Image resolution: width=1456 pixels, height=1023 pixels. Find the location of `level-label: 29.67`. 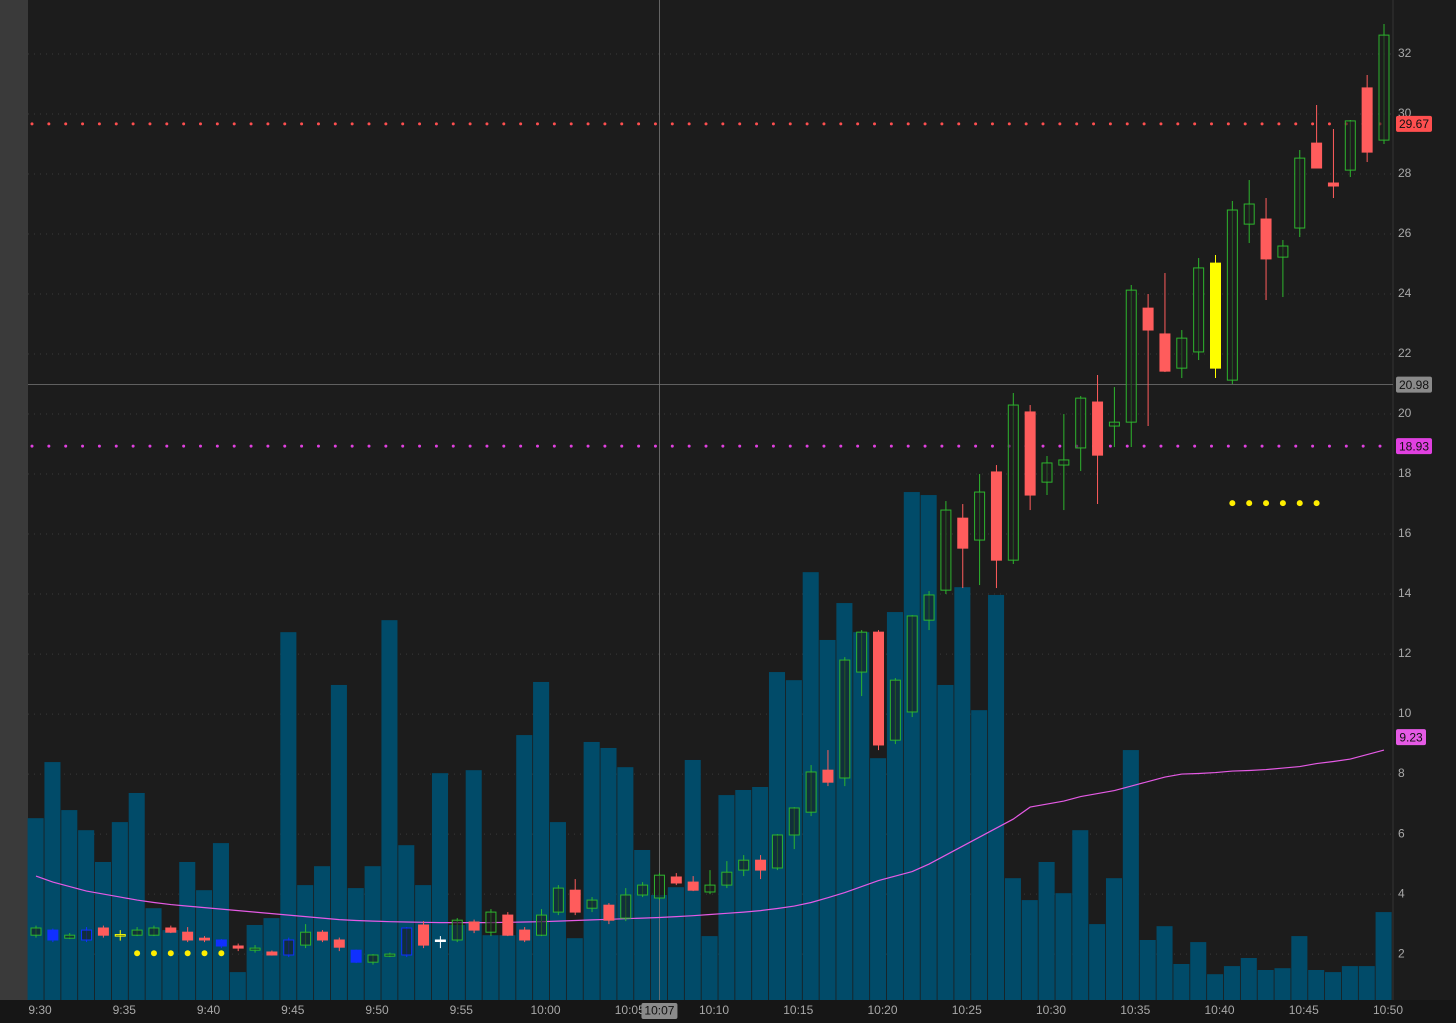

level-label: 29.67 is located at coordinates (1414, 124).